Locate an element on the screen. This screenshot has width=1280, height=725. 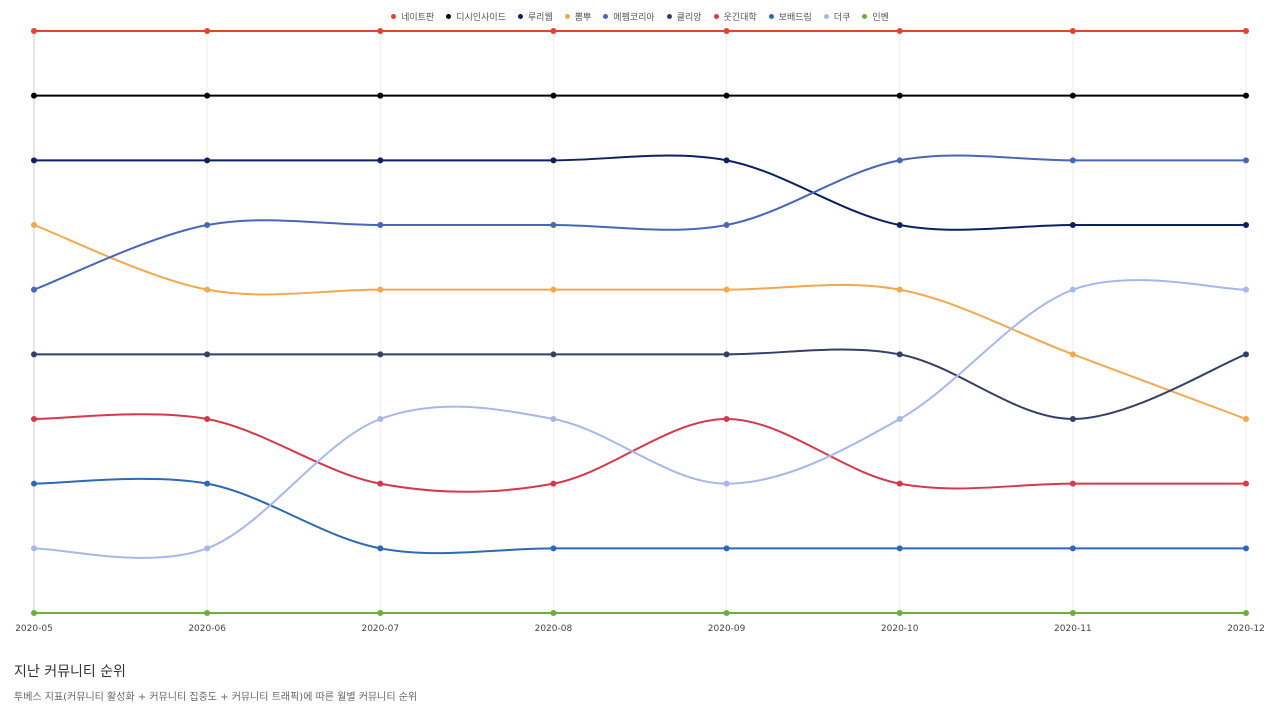
legend-label: 에펨코리아 is located at coordinates (634, 18).